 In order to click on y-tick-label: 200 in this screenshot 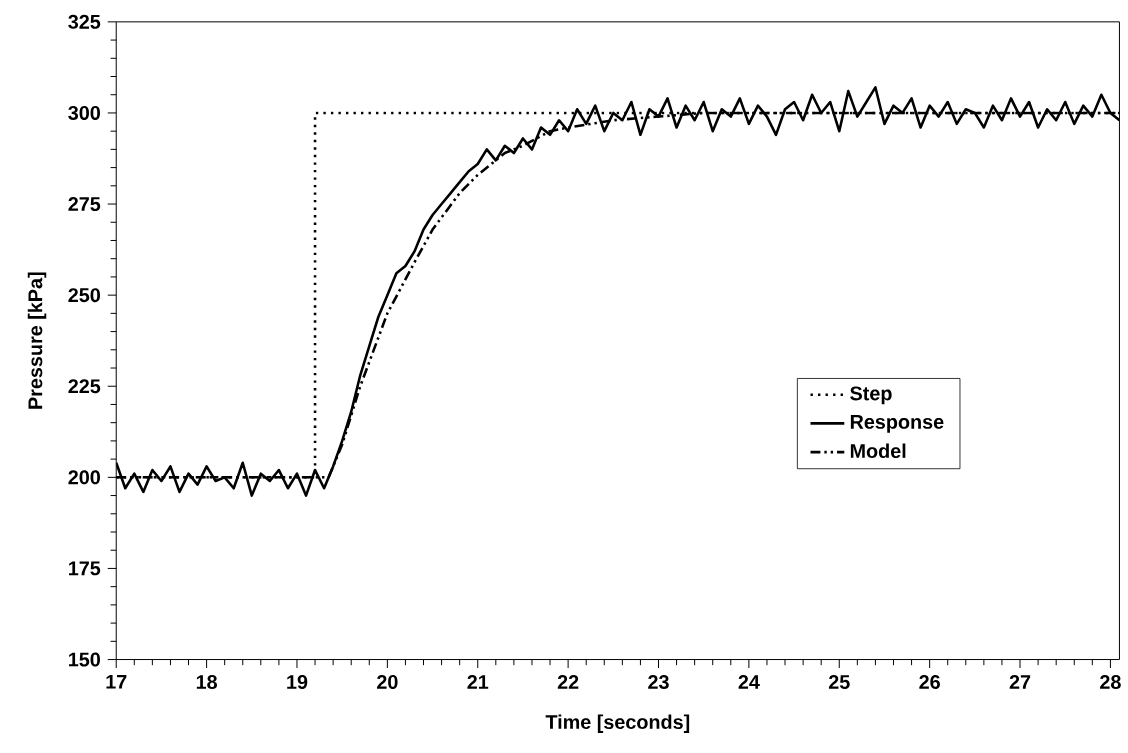, I will do `click(84, 477)`.